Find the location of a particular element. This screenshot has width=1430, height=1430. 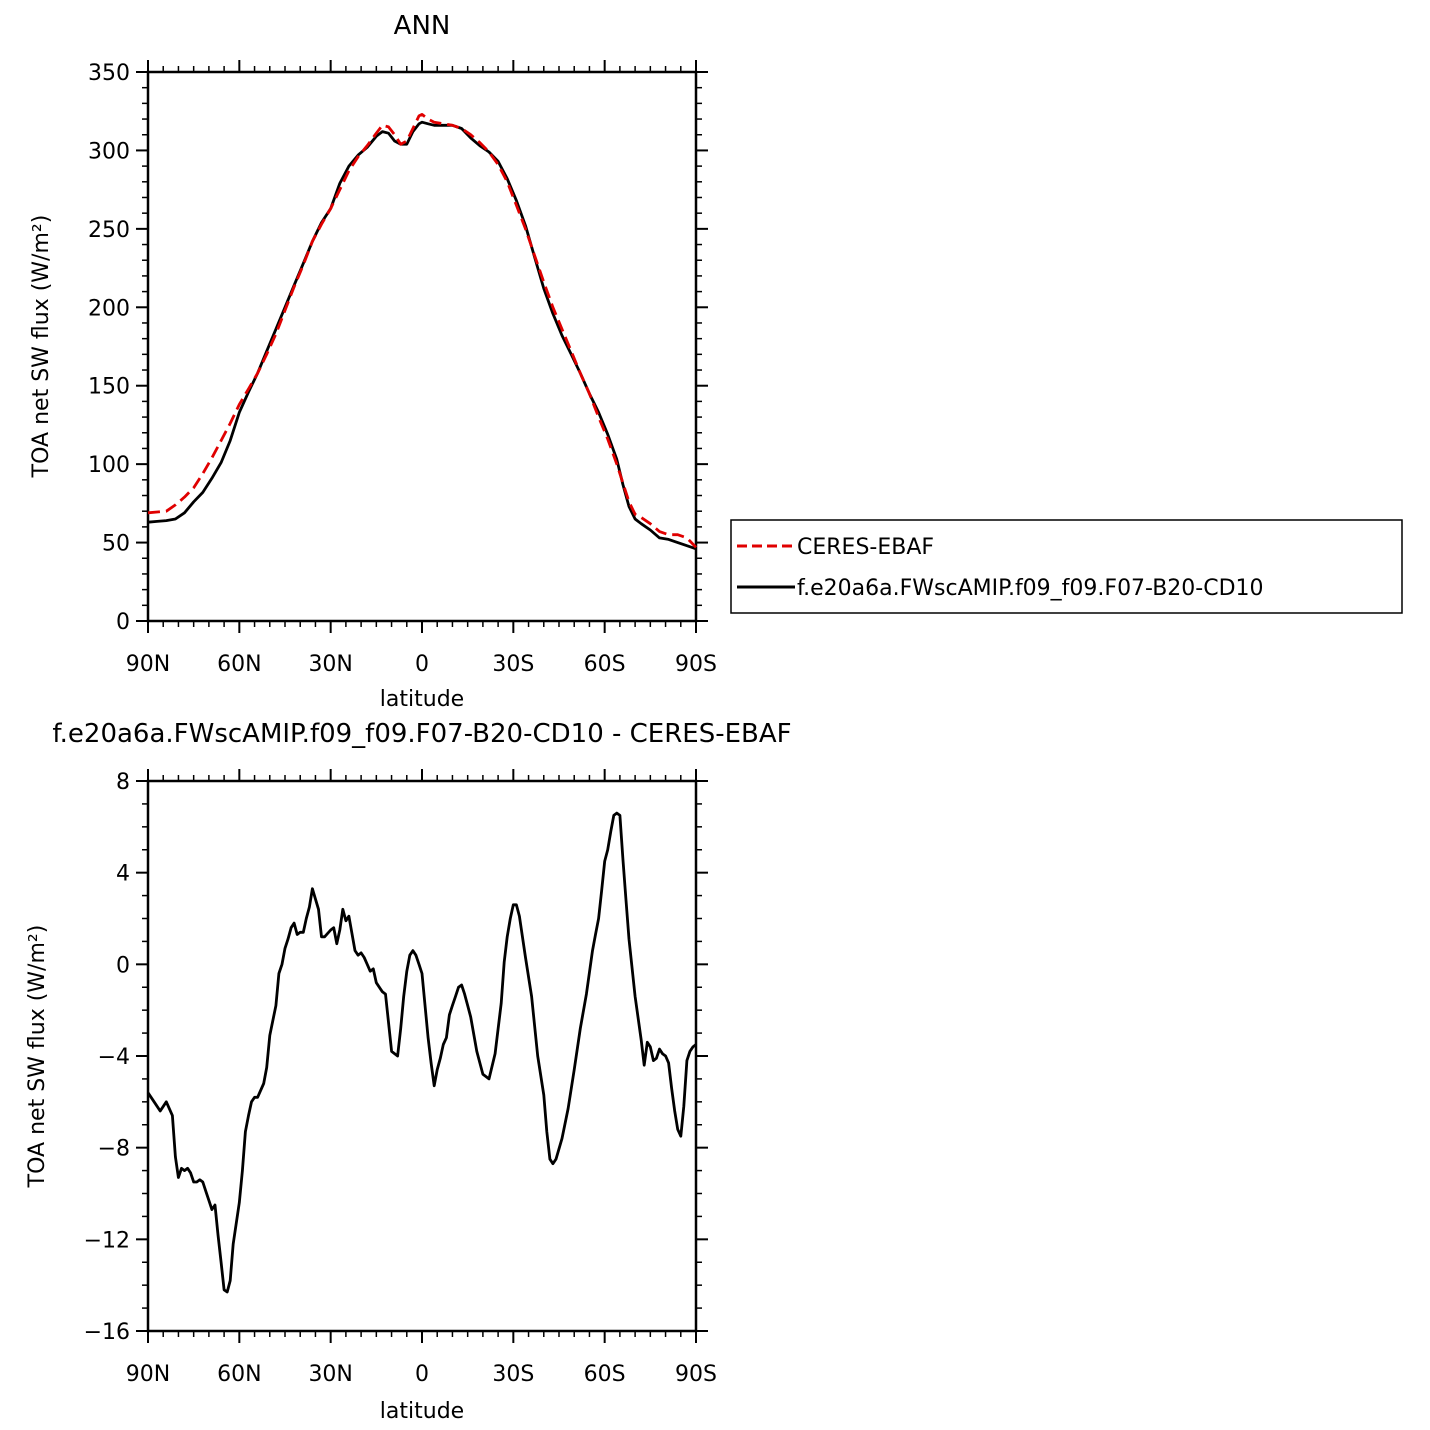

difference-plot-x-tick-label: 0 is located at coordinates (422, 1374).